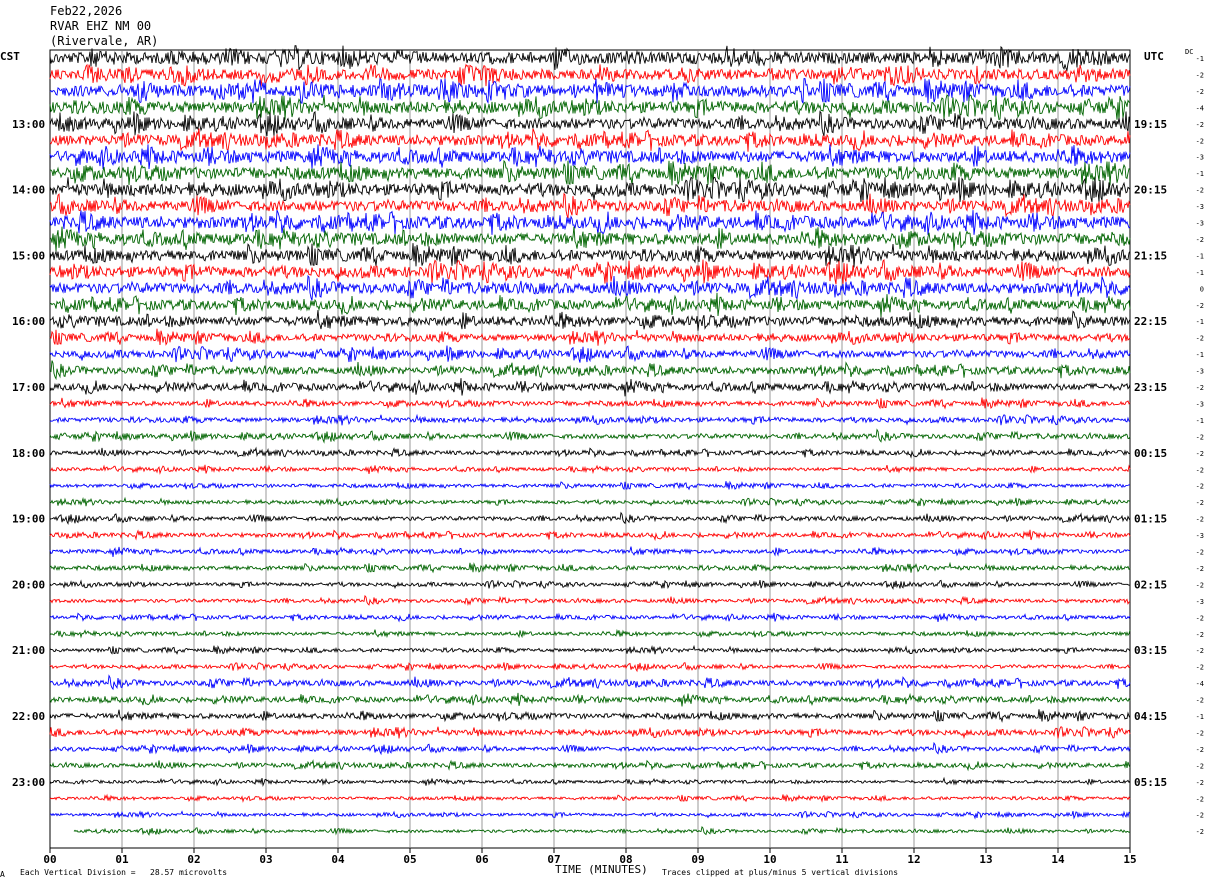 The image size is (1210, 886). What do you see at coordinates (1150, 453) in the screenshot?
I see `utc-hour-label: 00:15` at bounding box center [1150, 453].